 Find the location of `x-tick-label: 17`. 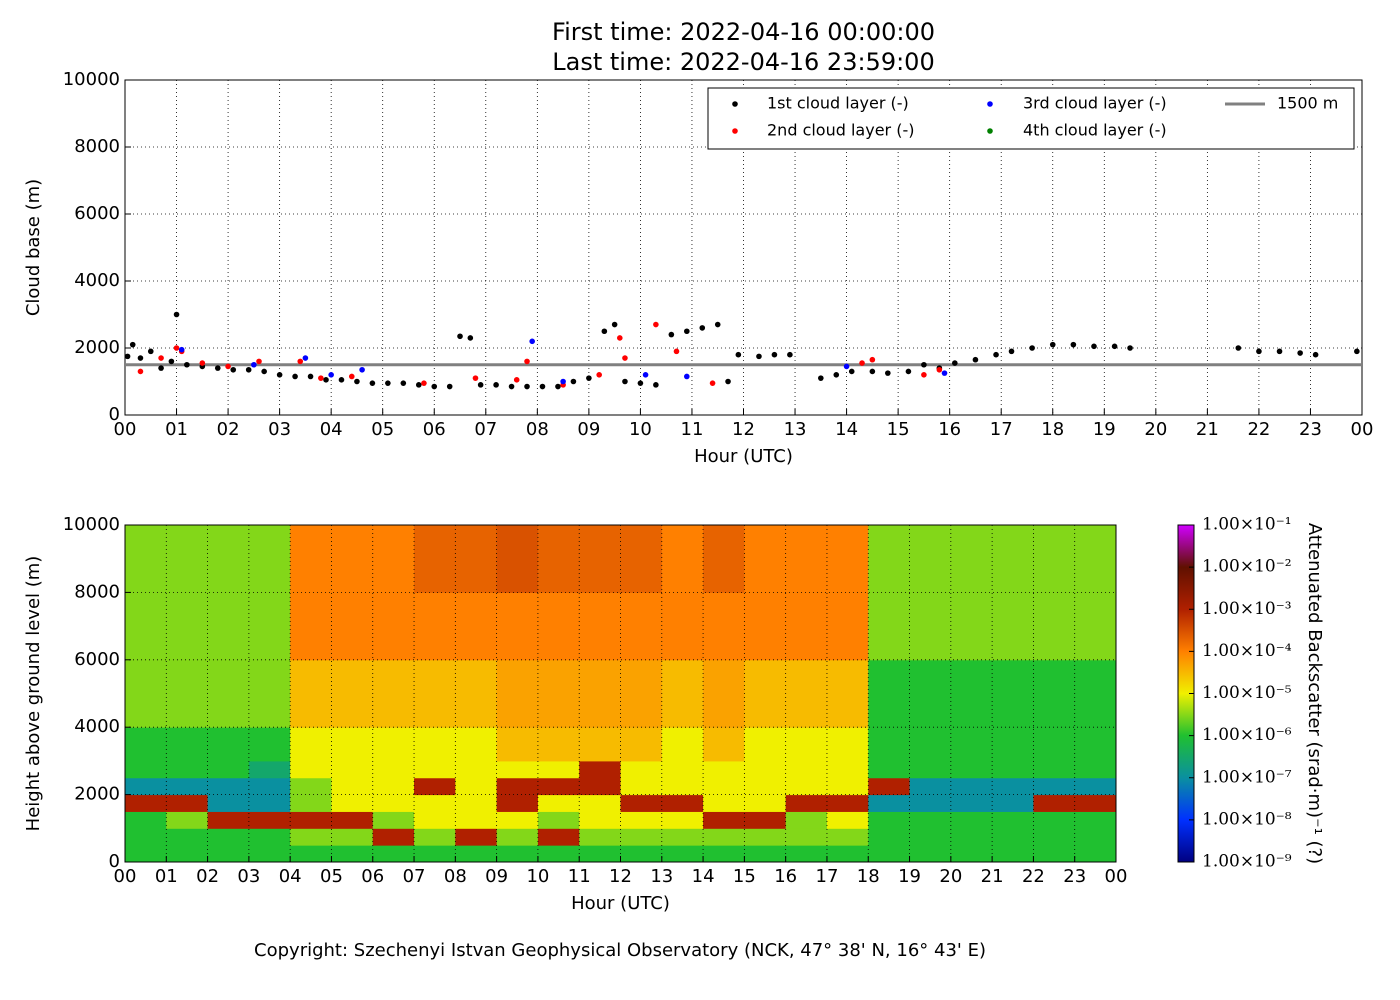

x-tick-label: 17 is located at coordinates (827, 876).